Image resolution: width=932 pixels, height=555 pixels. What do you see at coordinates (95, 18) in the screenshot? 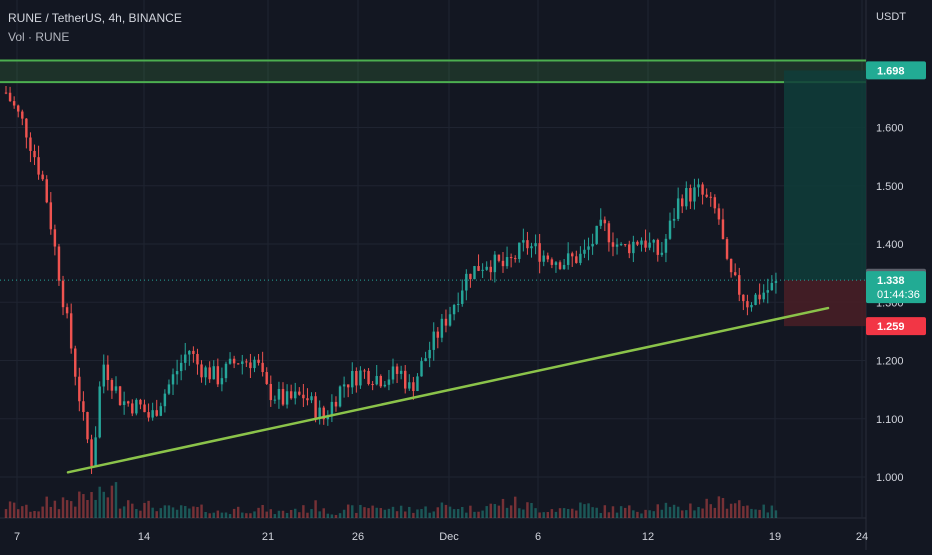
I see `symbol-title: RUNE / TetherUS, 4h, BINANCE` at bounding box center [95, 18].